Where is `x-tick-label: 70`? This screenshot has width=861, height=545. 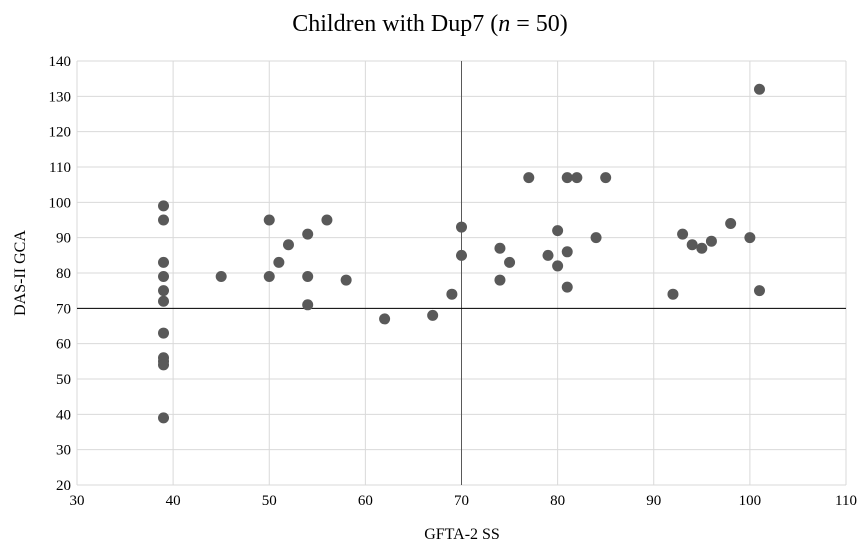
x-tick-label: 70 is located at coordinates (461, 501).